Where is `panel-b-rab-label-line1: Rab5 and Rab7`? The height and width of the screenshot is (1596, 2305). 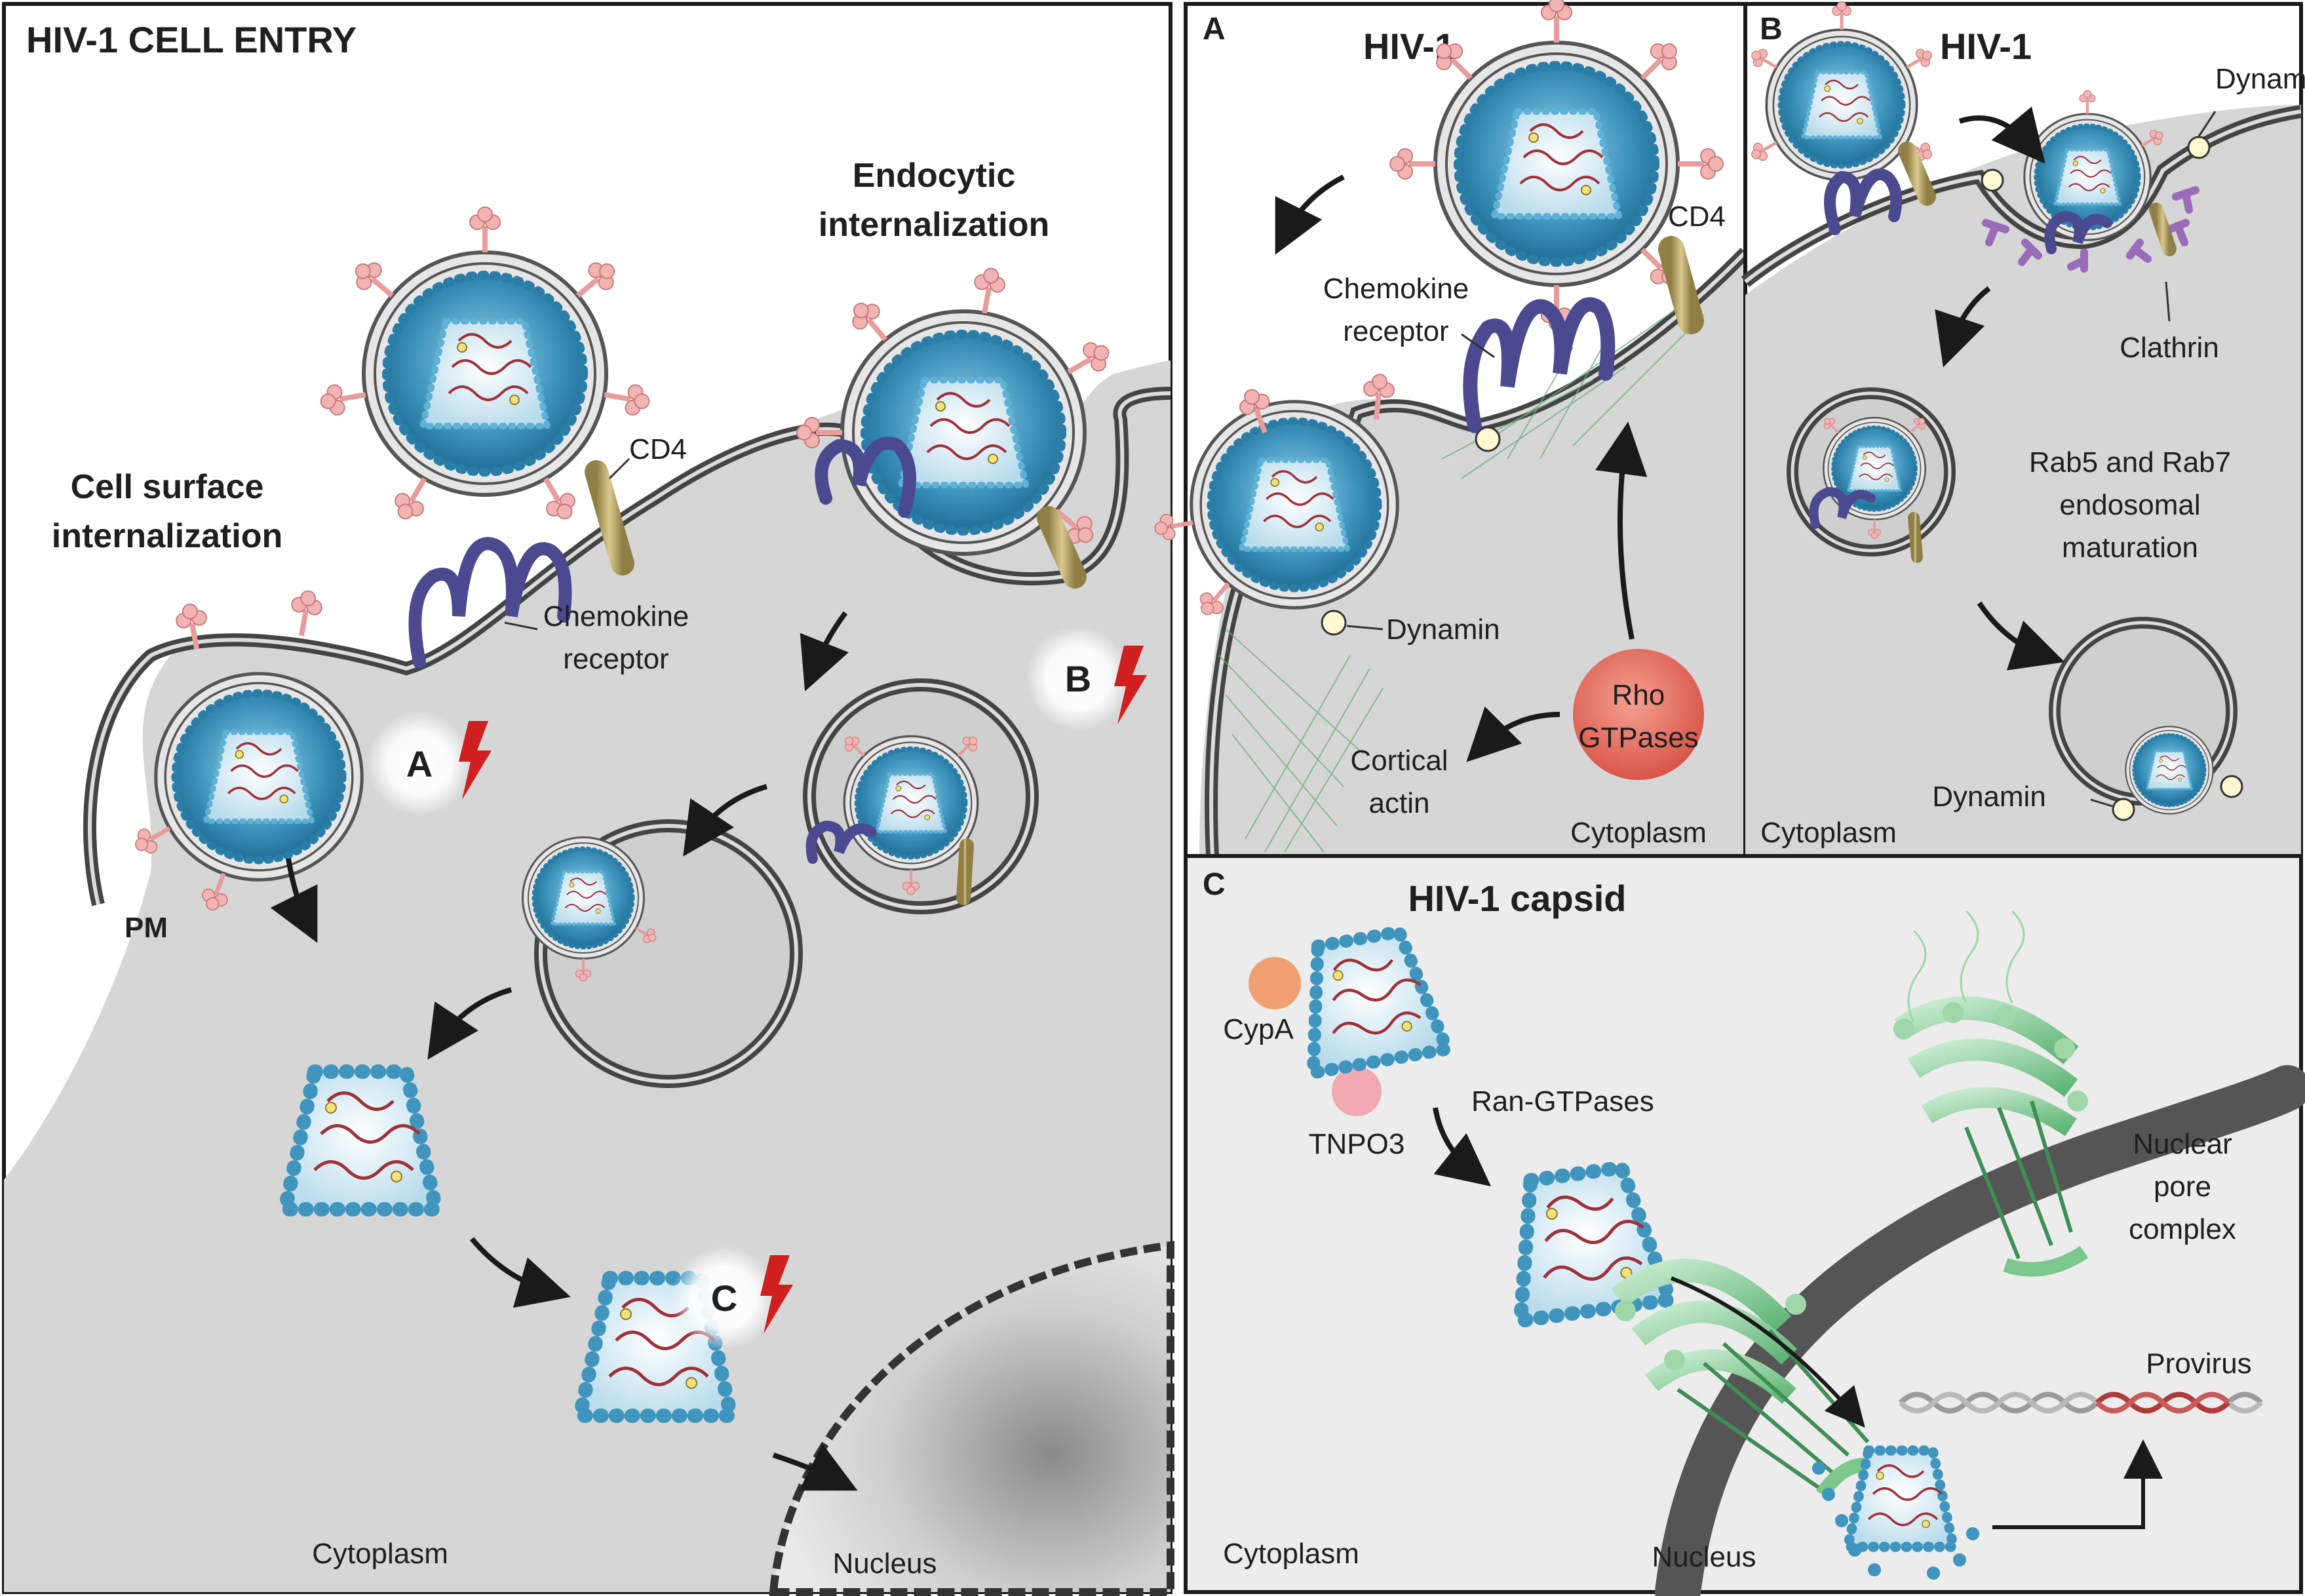 panel-b-rab-label-line1: Rab5 and Rab7 is located at coordinates (2130, 462).